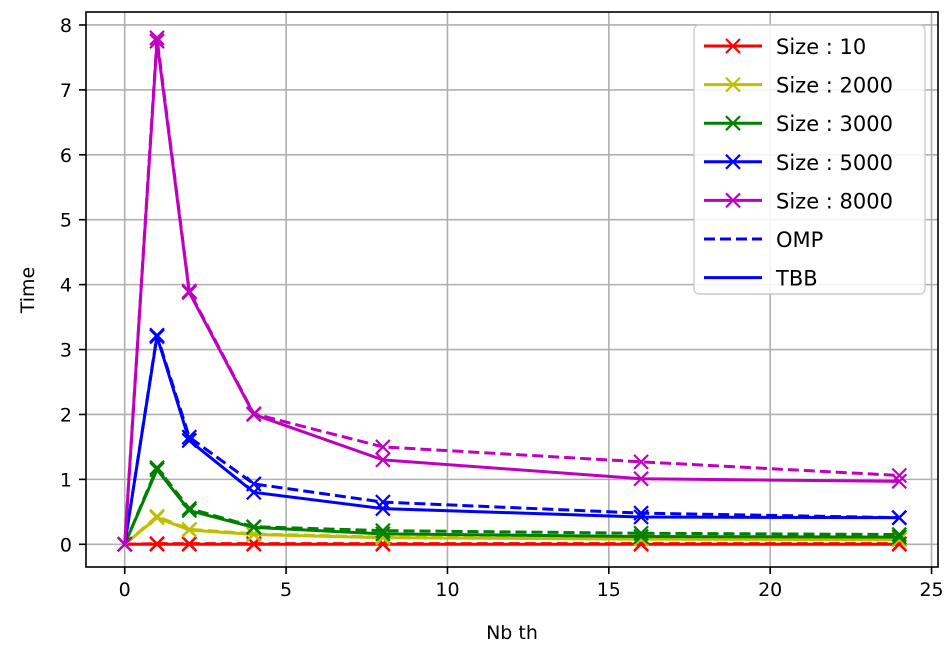 The height and width of the screenshot is (664, 950). Describe the element at coordinates (834, 163) in the screenshot. I see `legend-label: Size : 5000` at that location.